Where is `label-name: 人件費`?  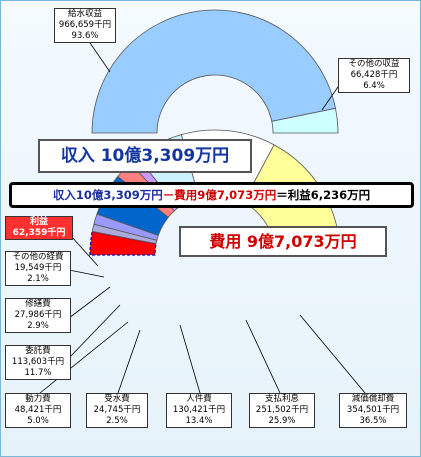
label-name: 人件費 is located at coordinates (199, 399).